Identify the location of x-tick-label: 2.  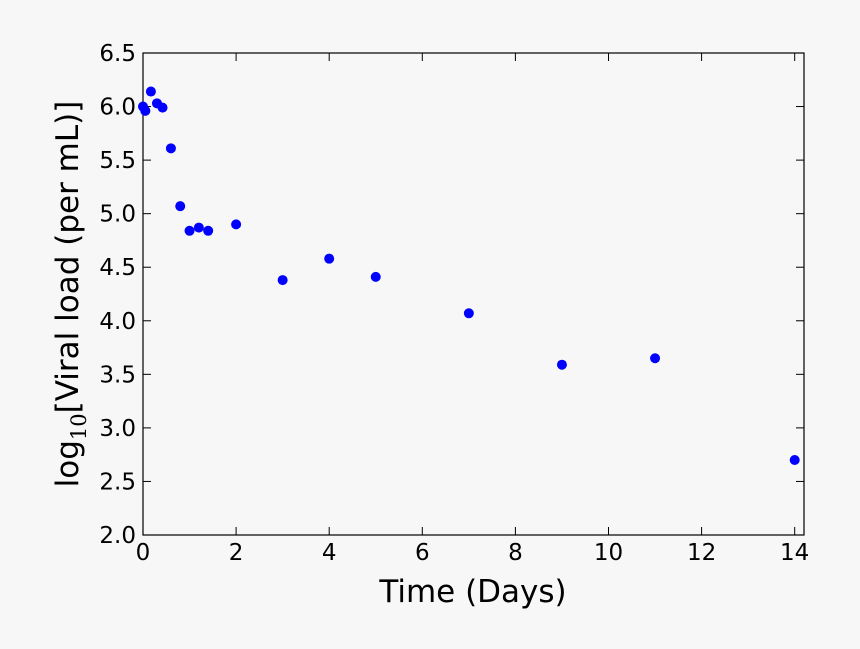
(236, 553).